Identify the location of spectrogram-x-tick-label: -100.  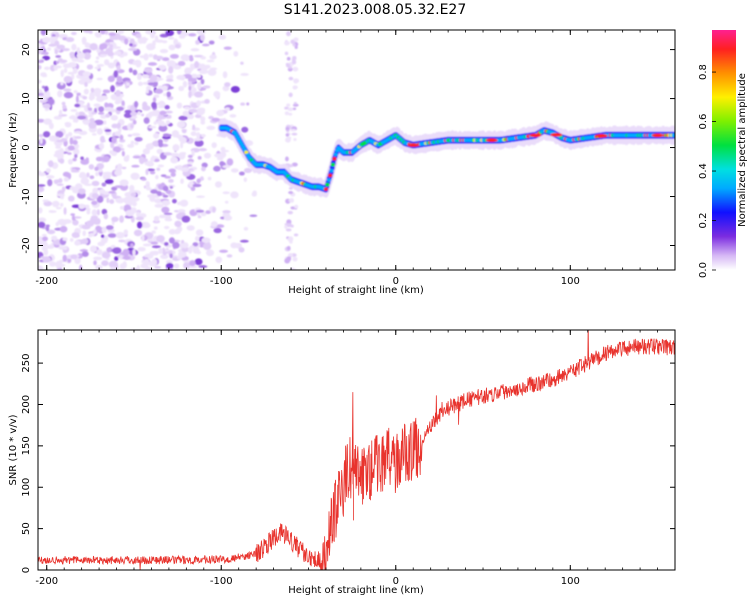
(221, 281).